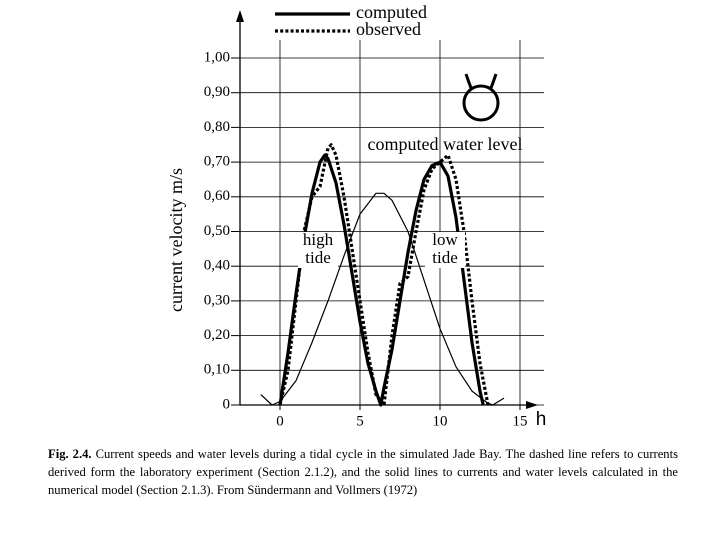 The width and height of the screenshot is (720, 540). I want to click on y-tick-label: 1,00, so click(217, 57).